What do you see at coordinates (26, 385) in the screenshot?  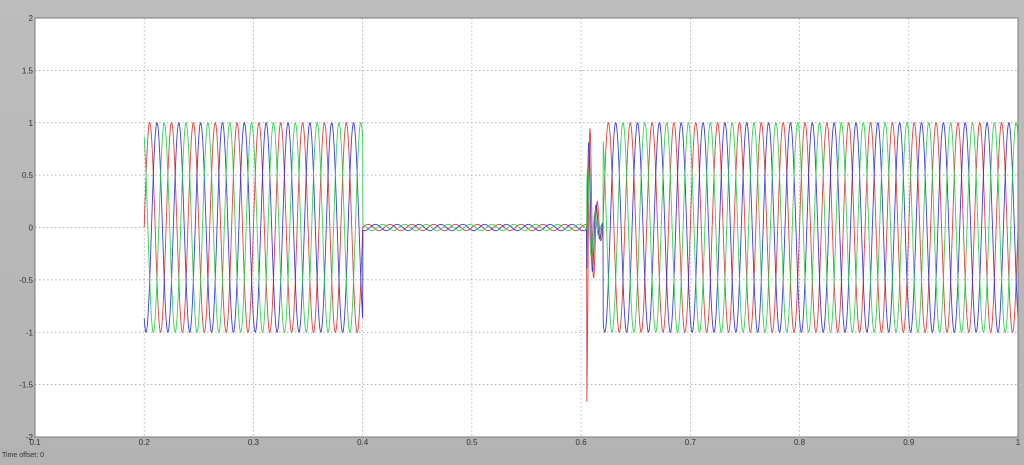 I see `y-tick-label: -1.5` at bounding box center [26, 385].